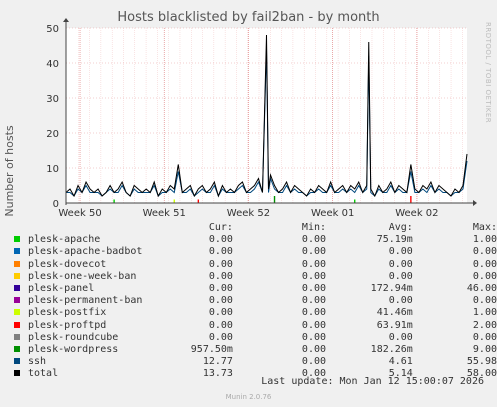  What do you see at coordinates (314, 228) in the screenshot?
I see `legend-header-min: Min:` at bounding box center [314, 228].